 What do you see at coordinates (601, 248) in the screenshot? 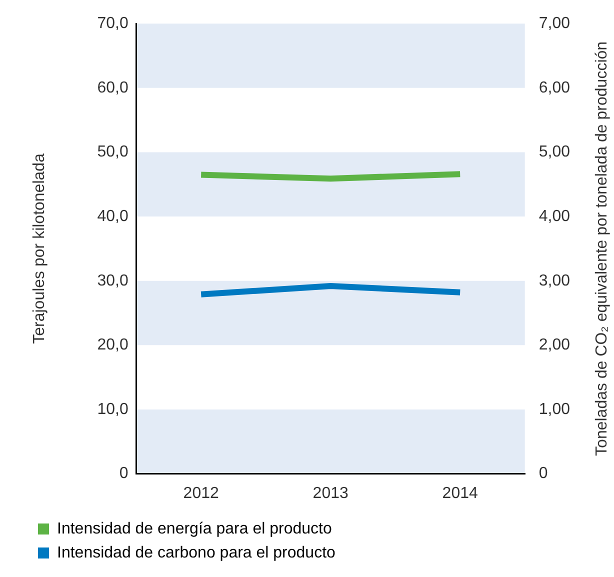
I see `y2-axis-title: Toneladas de CO₂ equivalente por tonelada de producción` at bounding box center [601, 248].